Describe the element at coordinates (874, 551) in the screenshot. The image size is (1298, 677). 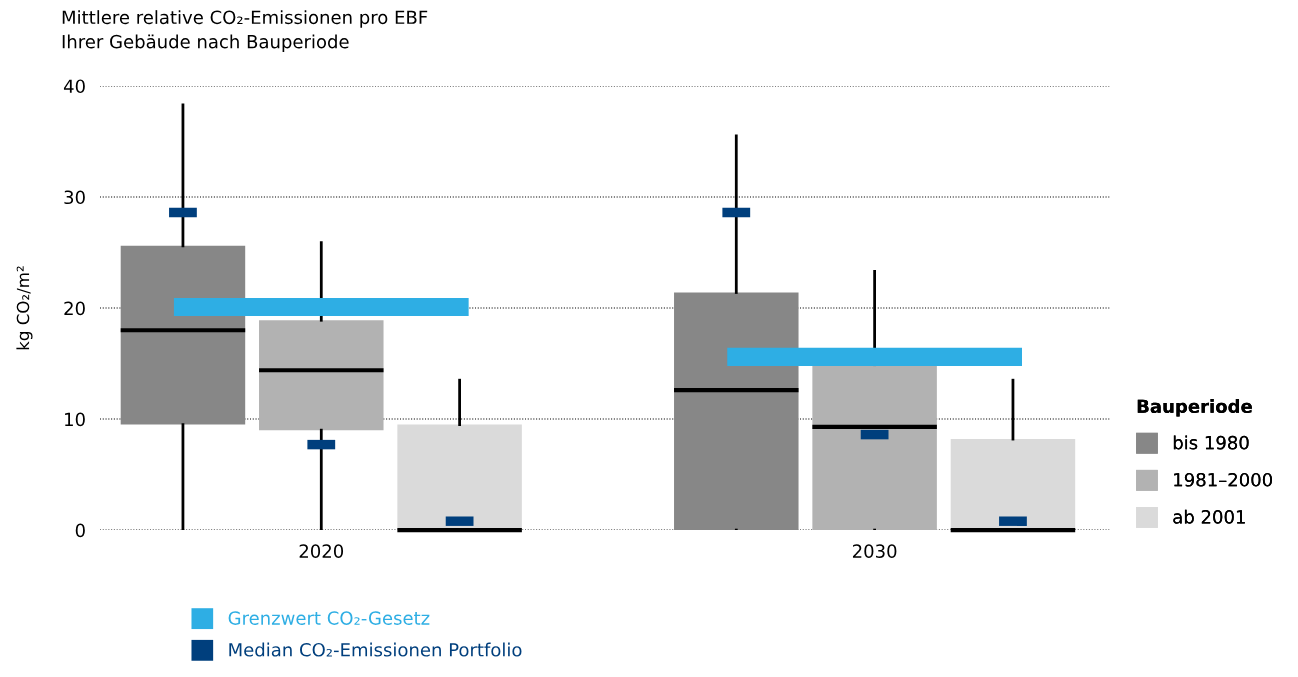
I see `x-tick-label: 2030` at that location.